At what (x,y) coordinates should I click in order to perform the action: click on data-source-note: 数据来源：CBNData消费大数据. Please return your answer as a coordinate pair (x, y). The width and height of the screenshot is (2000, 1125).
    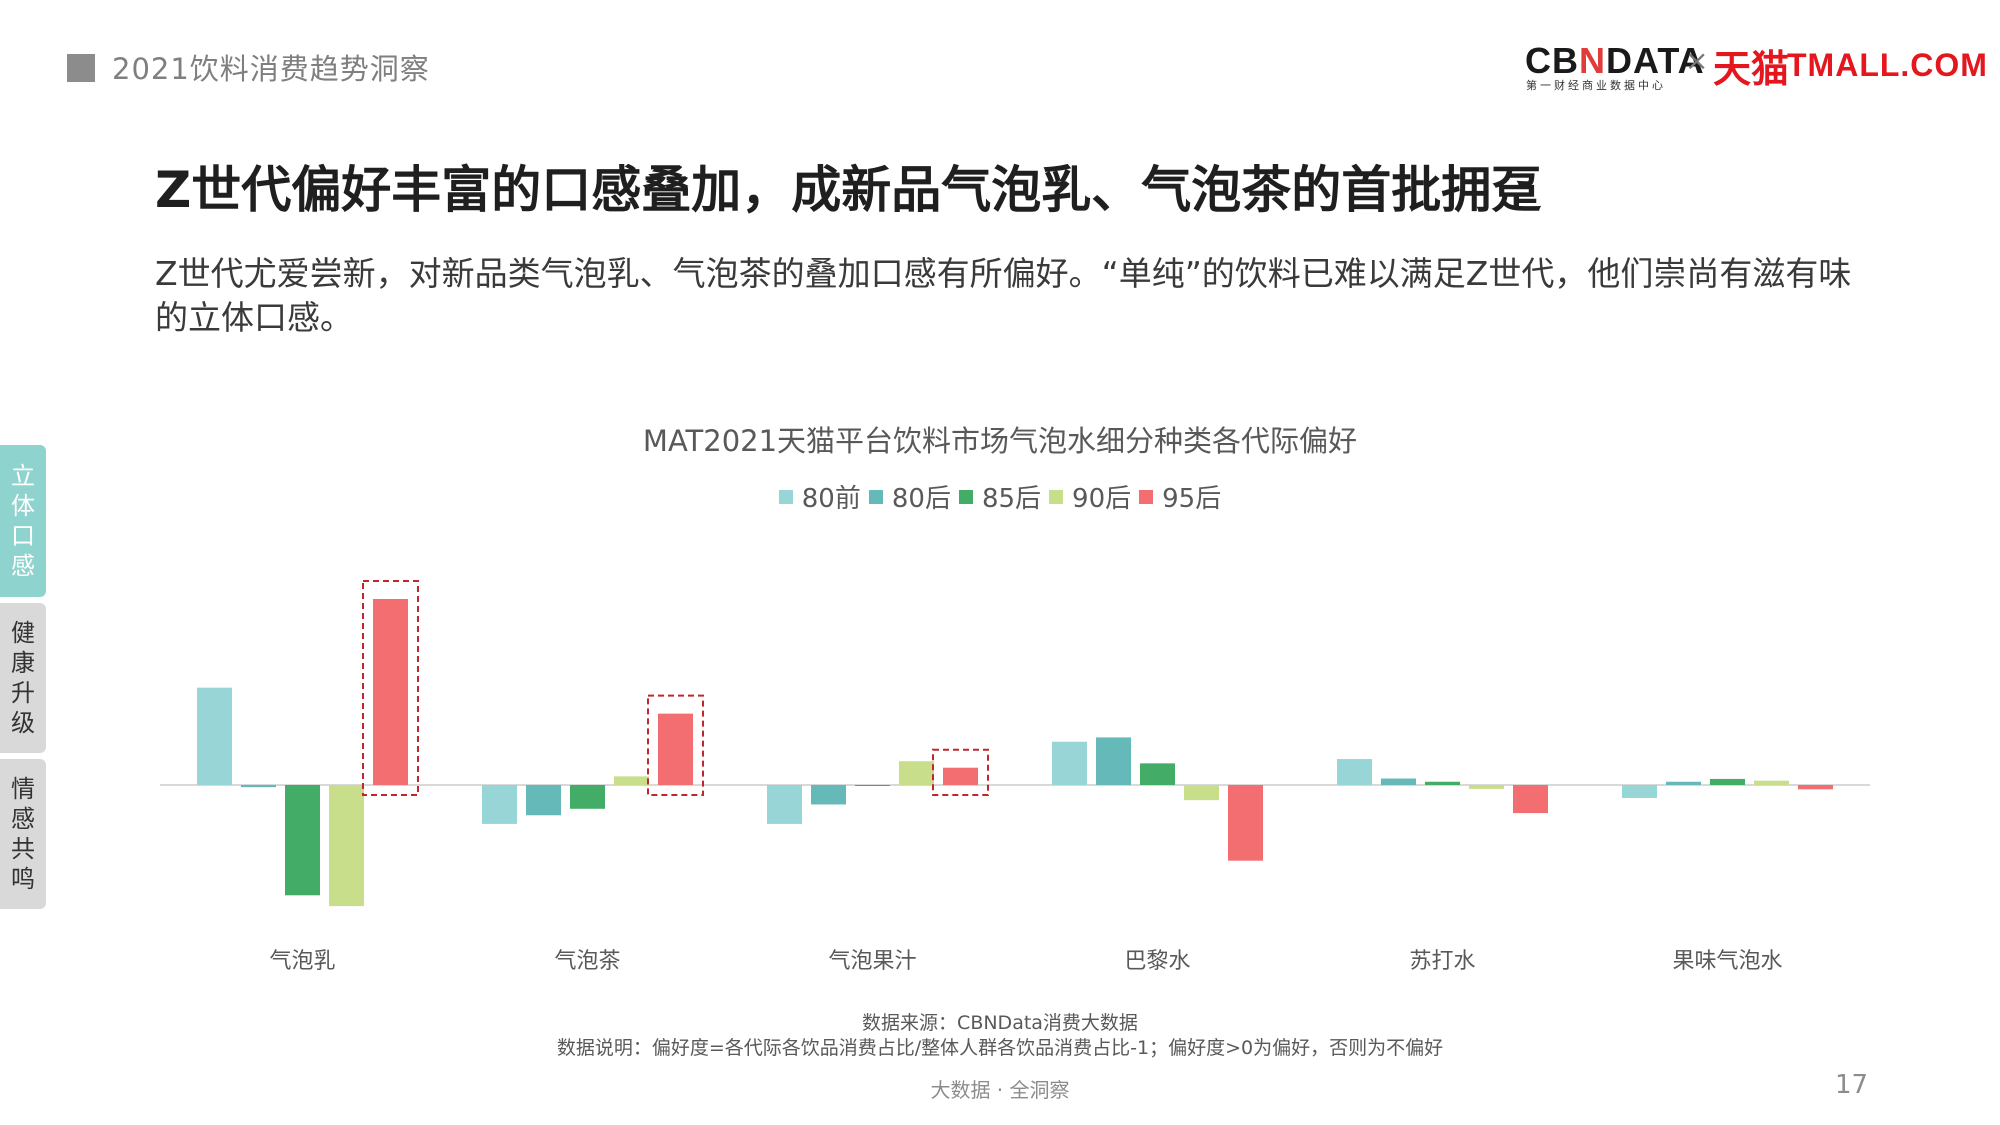
    Looking at the image, I should click on (1000, 1023).